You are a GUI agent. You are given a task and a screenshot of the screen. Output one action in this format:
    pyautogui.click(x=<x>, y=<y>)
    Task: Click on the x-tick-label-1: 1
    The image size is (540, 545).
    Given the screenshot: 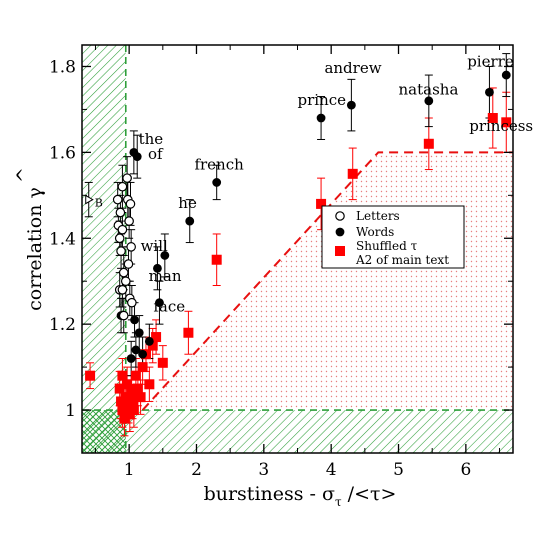 What is the action you would take?
    pyautogui.click(x=129, y=470)
    